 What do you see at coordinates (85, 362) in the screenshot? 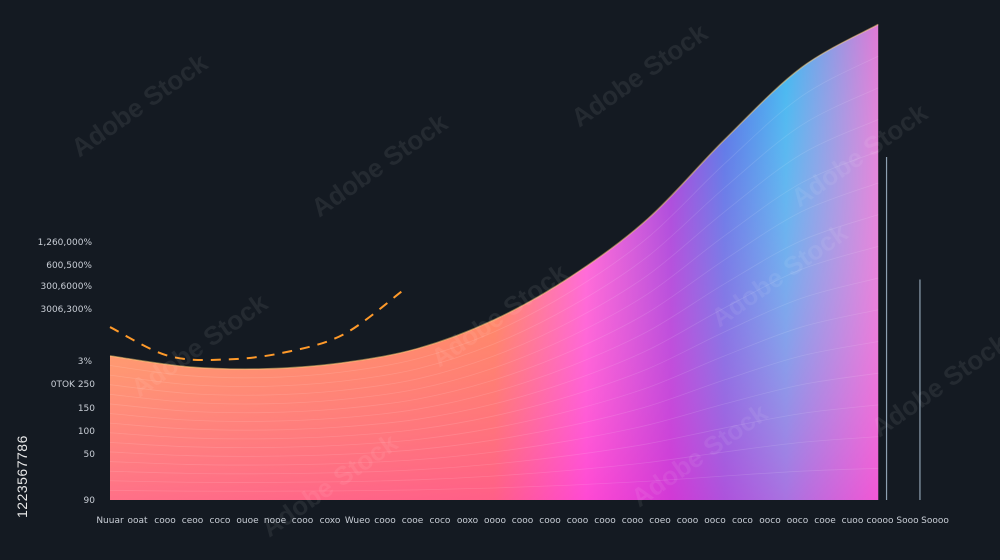
I see `y-tick-label-upper: 3%` at bounding box center [85, 362].